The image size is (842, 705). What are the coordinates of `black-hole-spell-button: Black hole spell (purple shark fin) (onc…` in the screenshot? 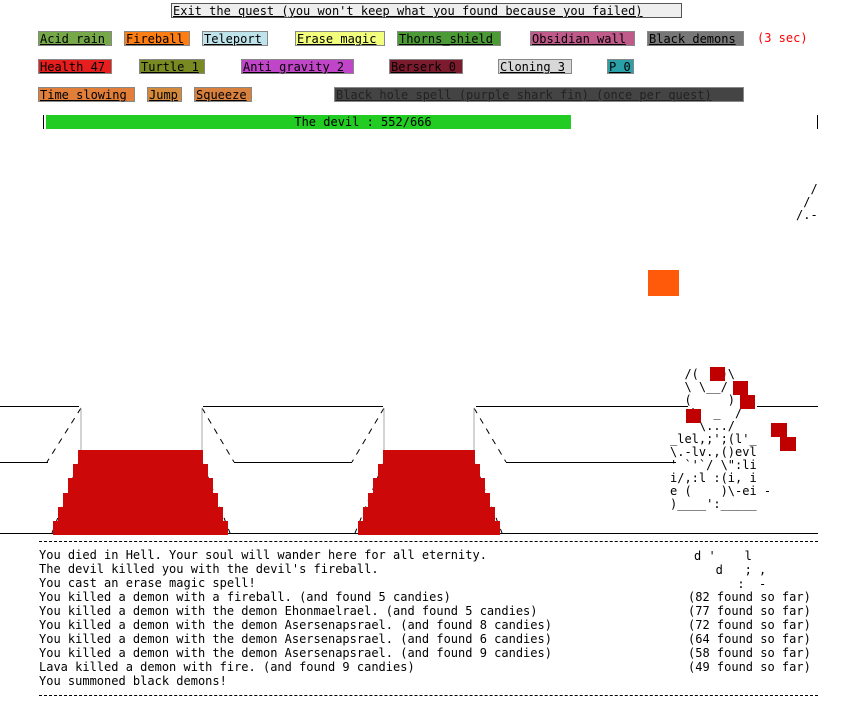 It's located at (539, 94).